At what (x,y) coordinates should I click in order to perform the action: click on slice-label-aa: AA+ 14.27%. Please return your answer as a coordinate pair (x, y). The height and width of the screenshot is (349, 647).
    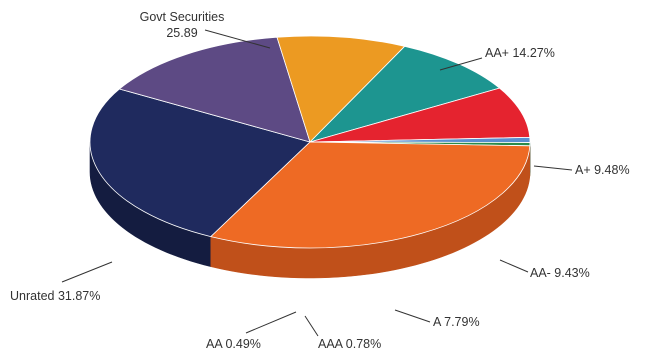
    Looking at the image, I should click on (520, 53).